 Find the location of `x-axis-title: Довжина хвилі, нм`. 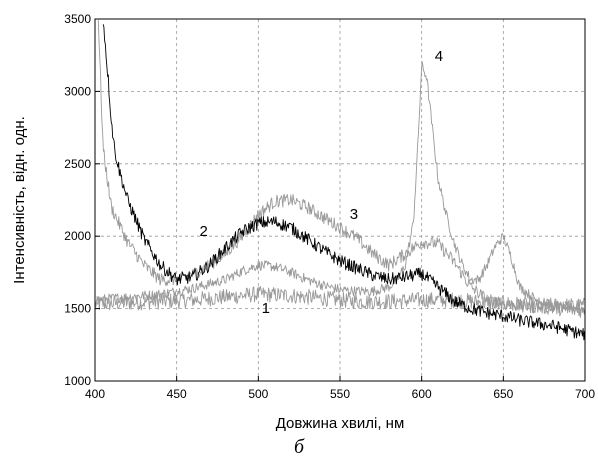

x-axis-title: Довжина хвилі, нм is located at coordinates (340, 423).